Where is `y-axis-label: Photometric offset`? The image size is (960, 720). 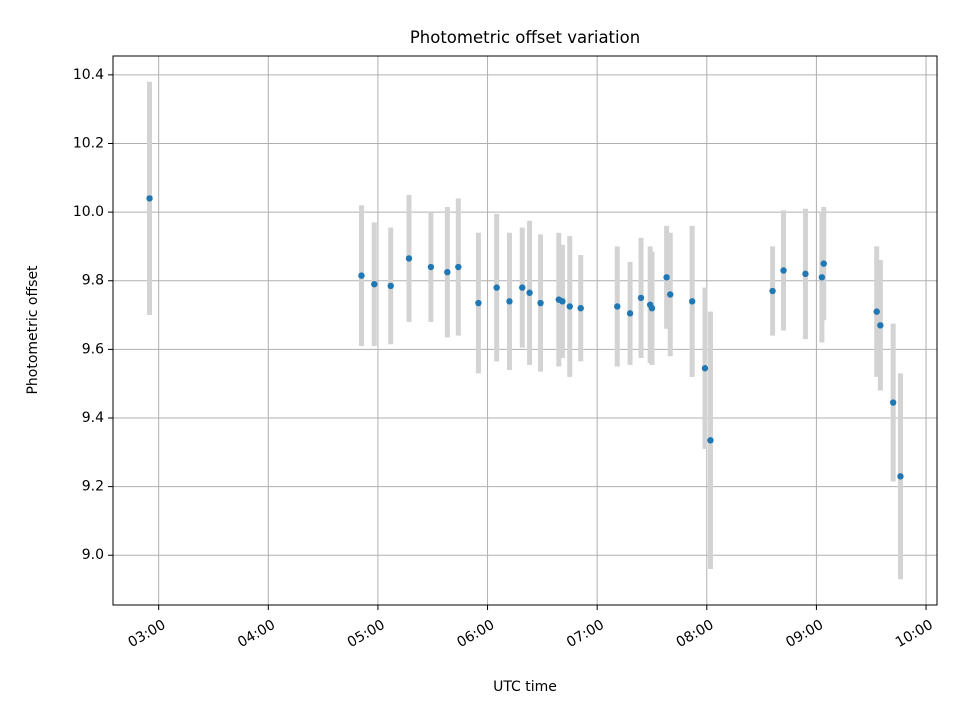
y-axis-label: Photometric offset is located at coordinates (33, 330).